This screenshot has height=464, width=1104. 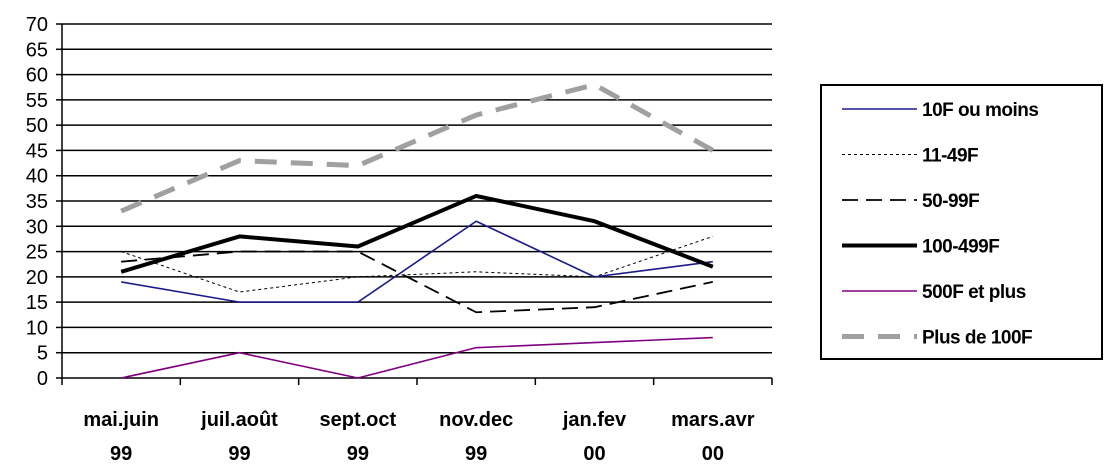 I want to click on y-tick-label: 20, so click(x=37, y=278).